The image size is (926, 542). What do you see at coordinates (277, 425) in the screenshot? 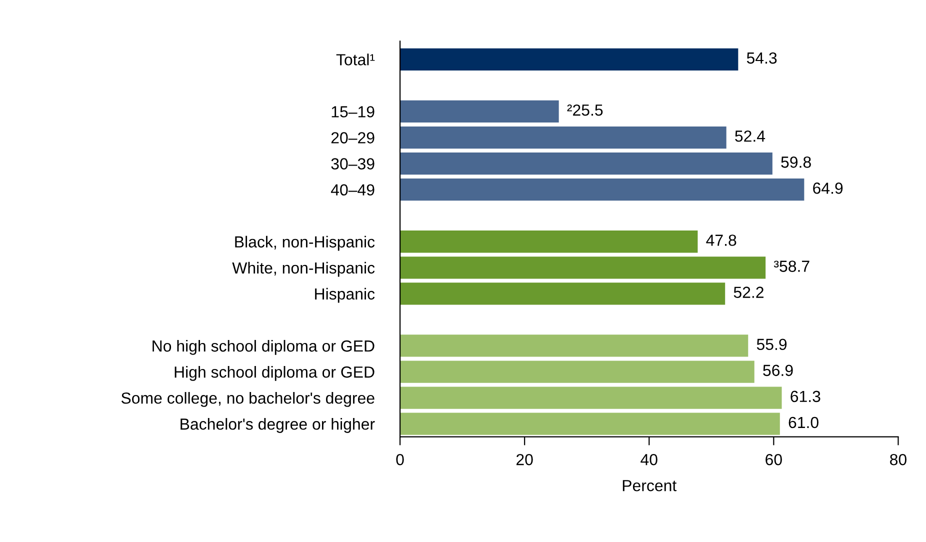
I see `y-tick-label: Bachelor's degree or higher` at bounding box center [277, 425].